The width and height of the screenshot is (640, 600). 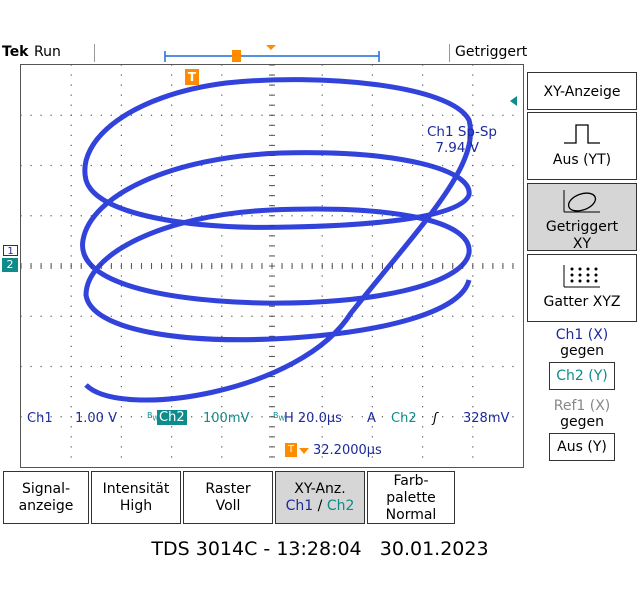 I want to click on trigger-slope-icon: ʃ, so click(x=435, y=418).